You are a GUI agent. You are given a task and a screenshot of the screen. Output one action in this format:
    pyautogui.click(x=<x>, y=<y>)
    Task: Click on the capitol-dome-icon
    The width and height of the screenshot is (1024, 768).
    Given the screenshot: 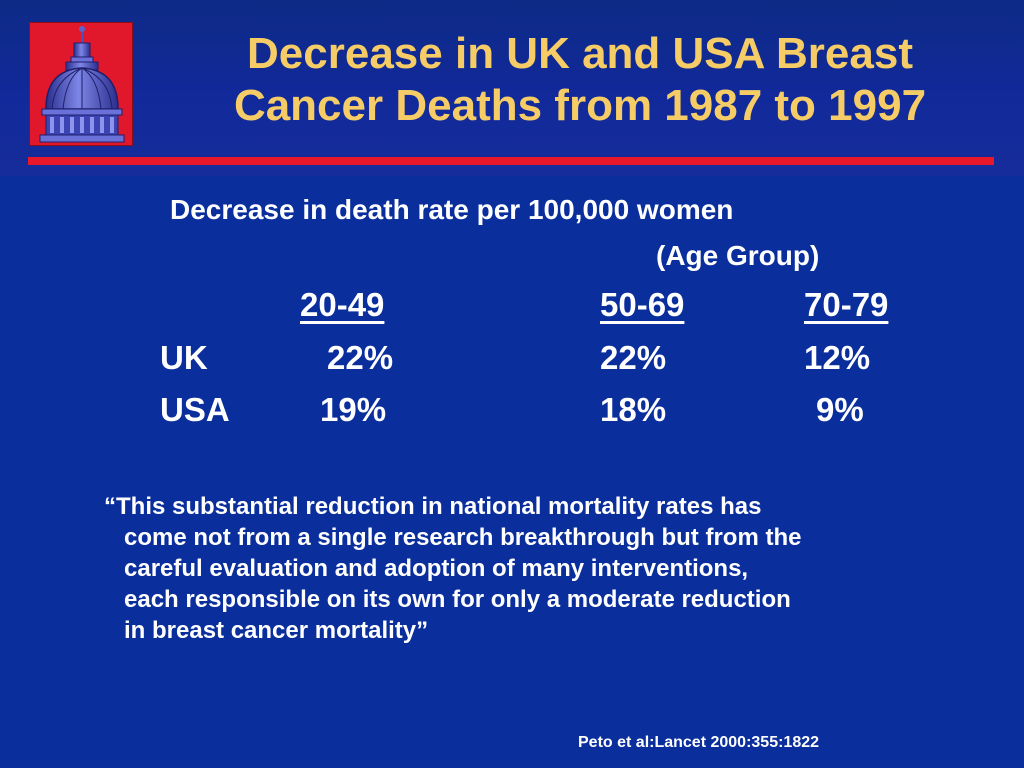 What is the action you would take?
    pyautogui.click(x=81, y=84)
    